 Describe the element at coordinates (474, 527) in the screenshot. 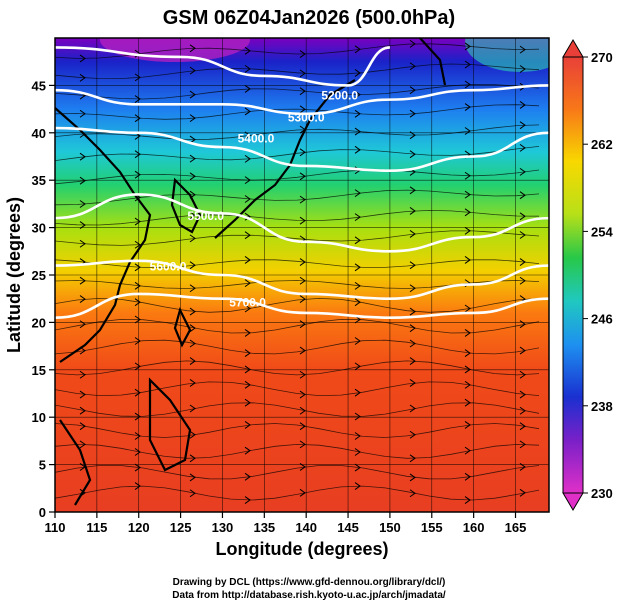

I see `x-tick-label: 160` at that location.